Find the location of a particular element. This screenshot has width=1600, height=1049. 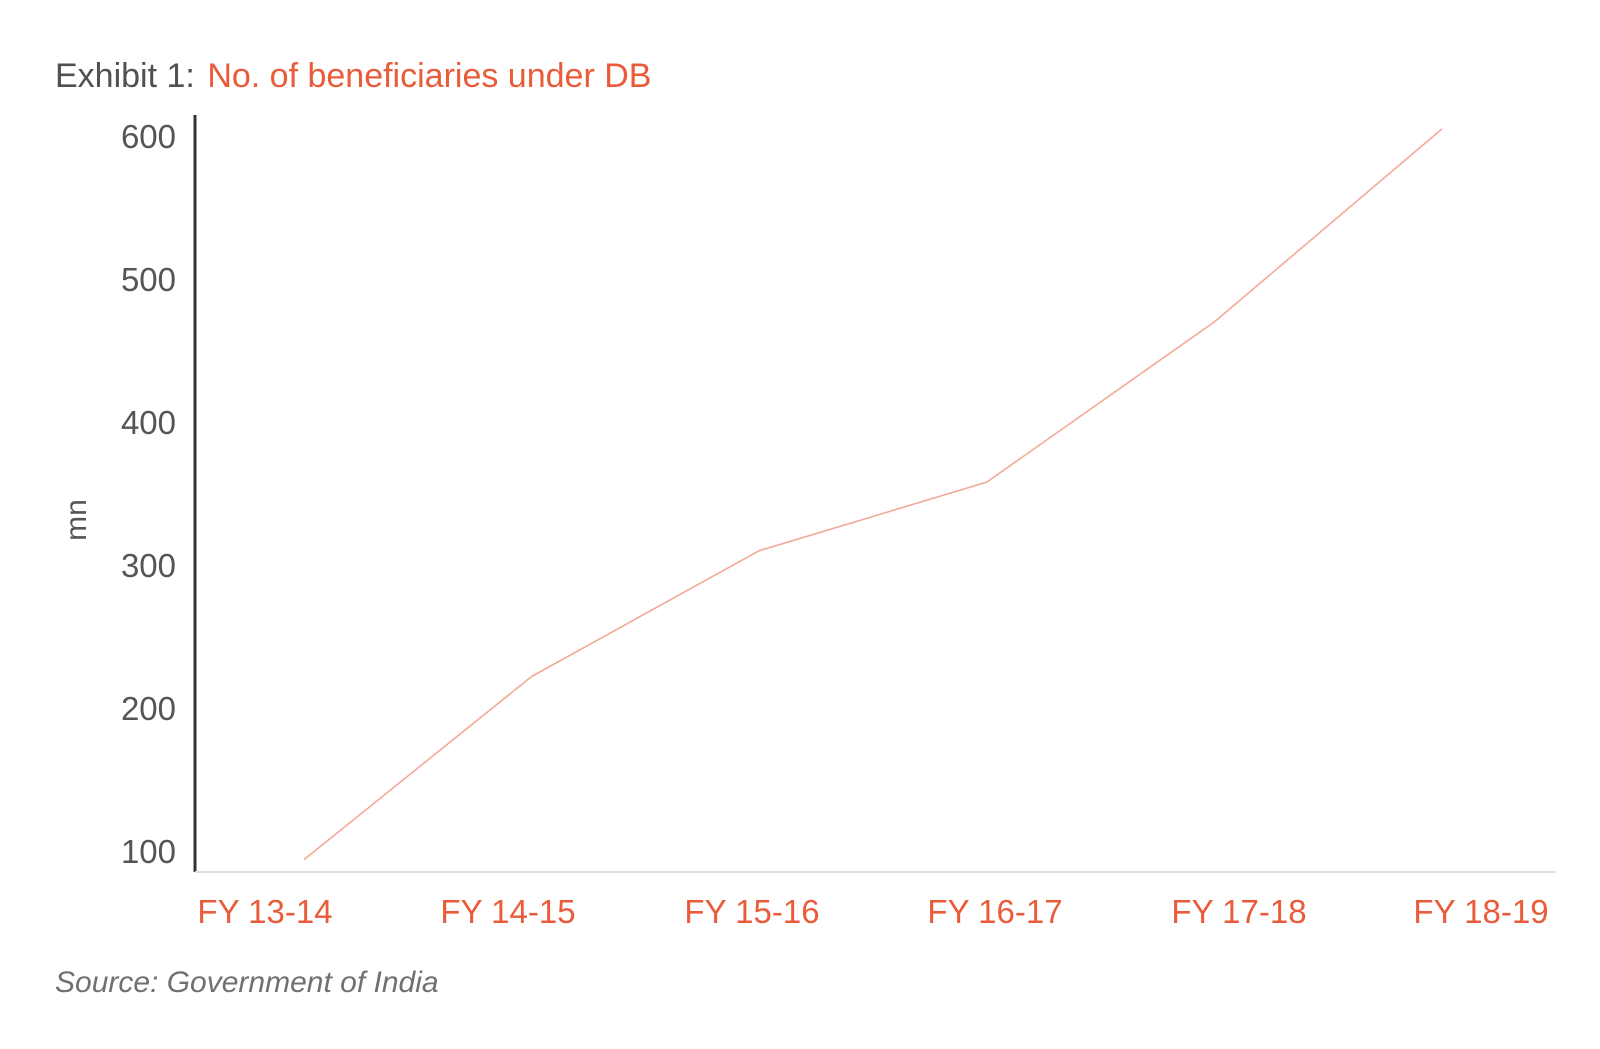

chart-title-main: No. of beneficiaries under DB is located at coordinates (429, 76).